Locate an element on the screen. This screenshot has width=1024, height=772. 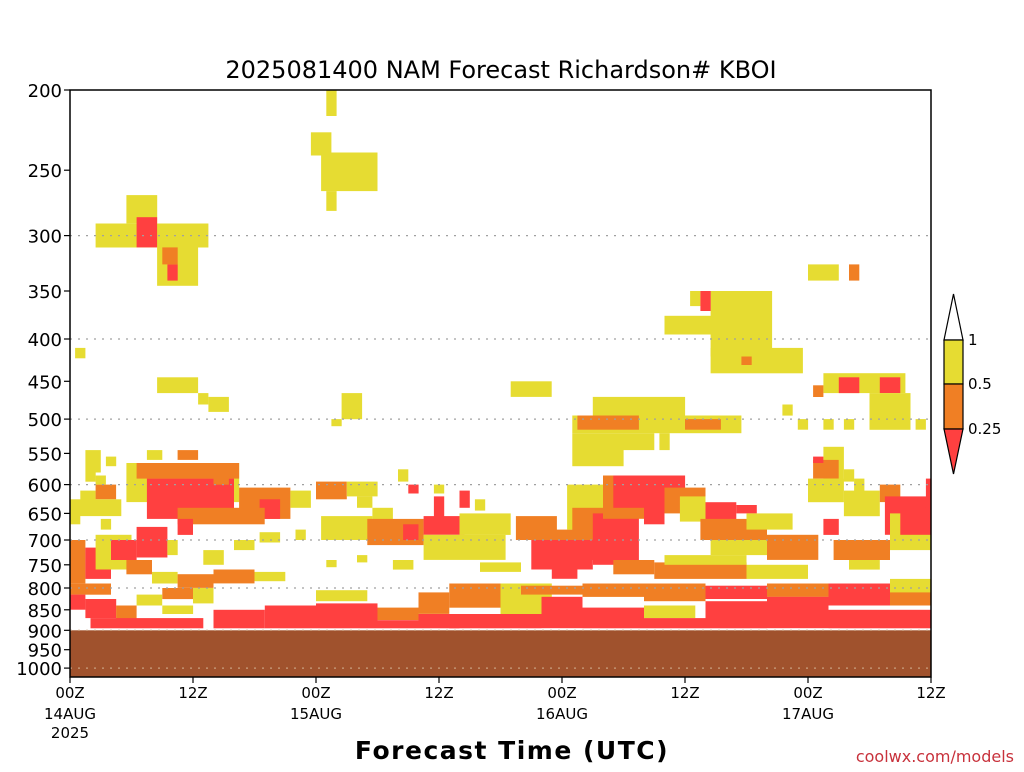
colorbar-bottom-triangle is located at coordinates (953, 451).